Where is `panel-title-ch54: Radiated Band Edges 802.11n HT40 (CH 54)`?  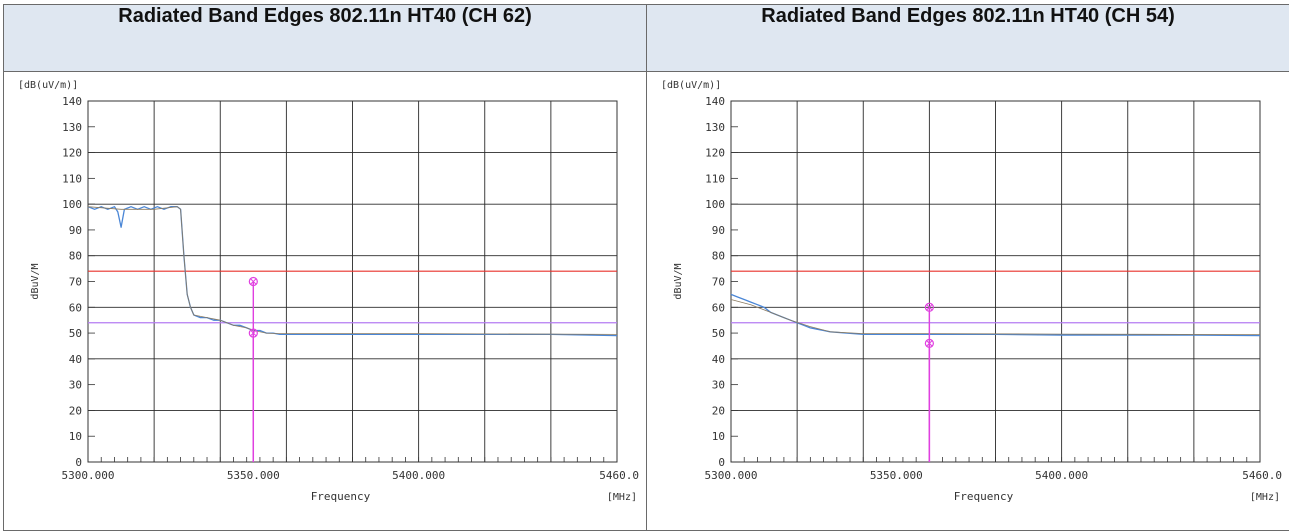
panel-title-ch54: Radiated Band Edges 802.11n HT40 (CH 54) is located at coordinates (968, 38).